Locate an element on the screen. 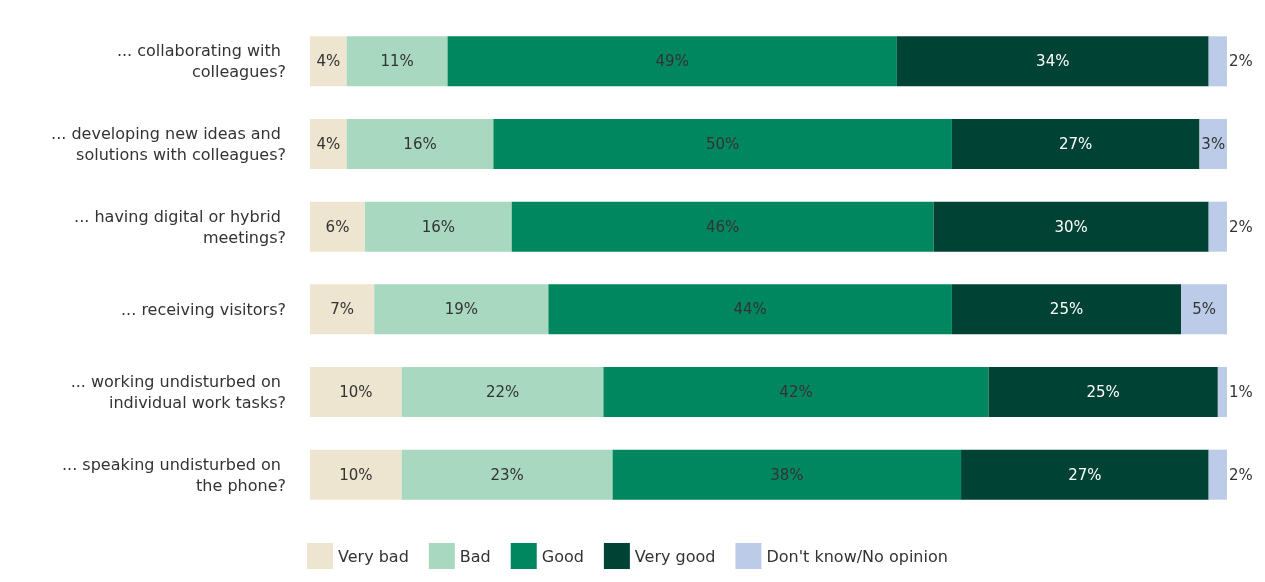 The height and width of the screenshot is (582, 1265). data-label: 19% is located at coordinates (461, 309).